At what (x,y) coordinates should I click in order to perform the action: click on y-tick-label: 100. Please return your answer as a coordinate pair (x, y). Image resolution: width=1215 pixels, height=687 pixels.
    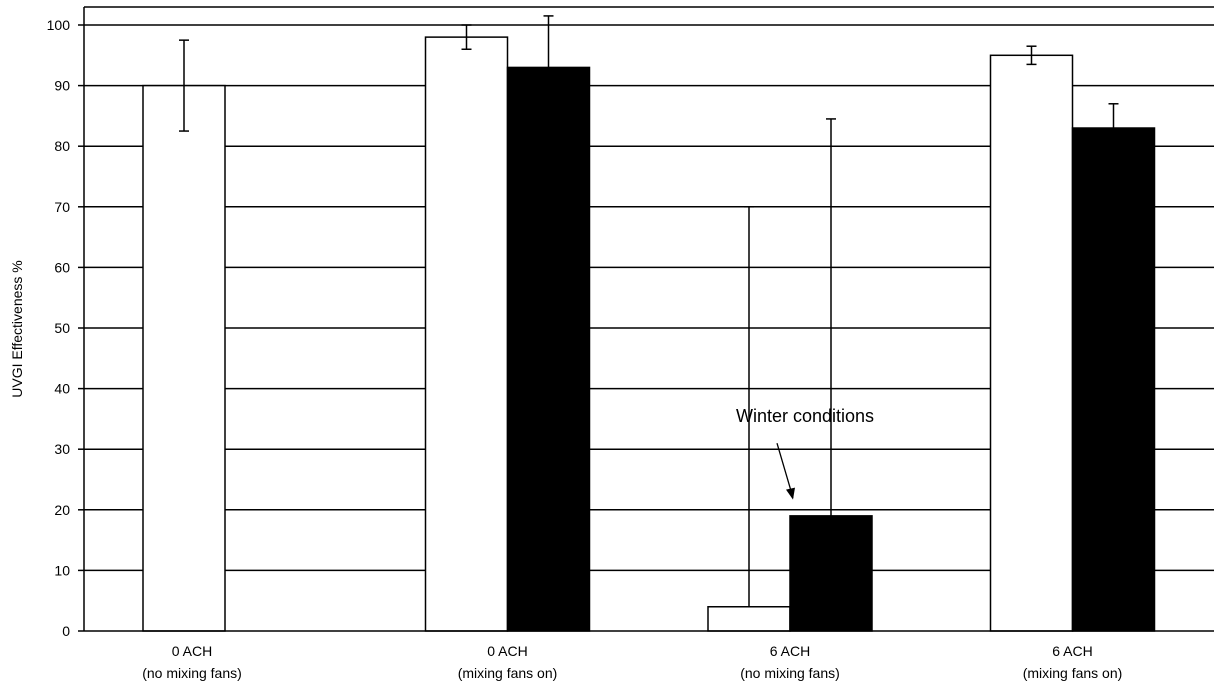
    Looking at the image, I should click on (59, 25).